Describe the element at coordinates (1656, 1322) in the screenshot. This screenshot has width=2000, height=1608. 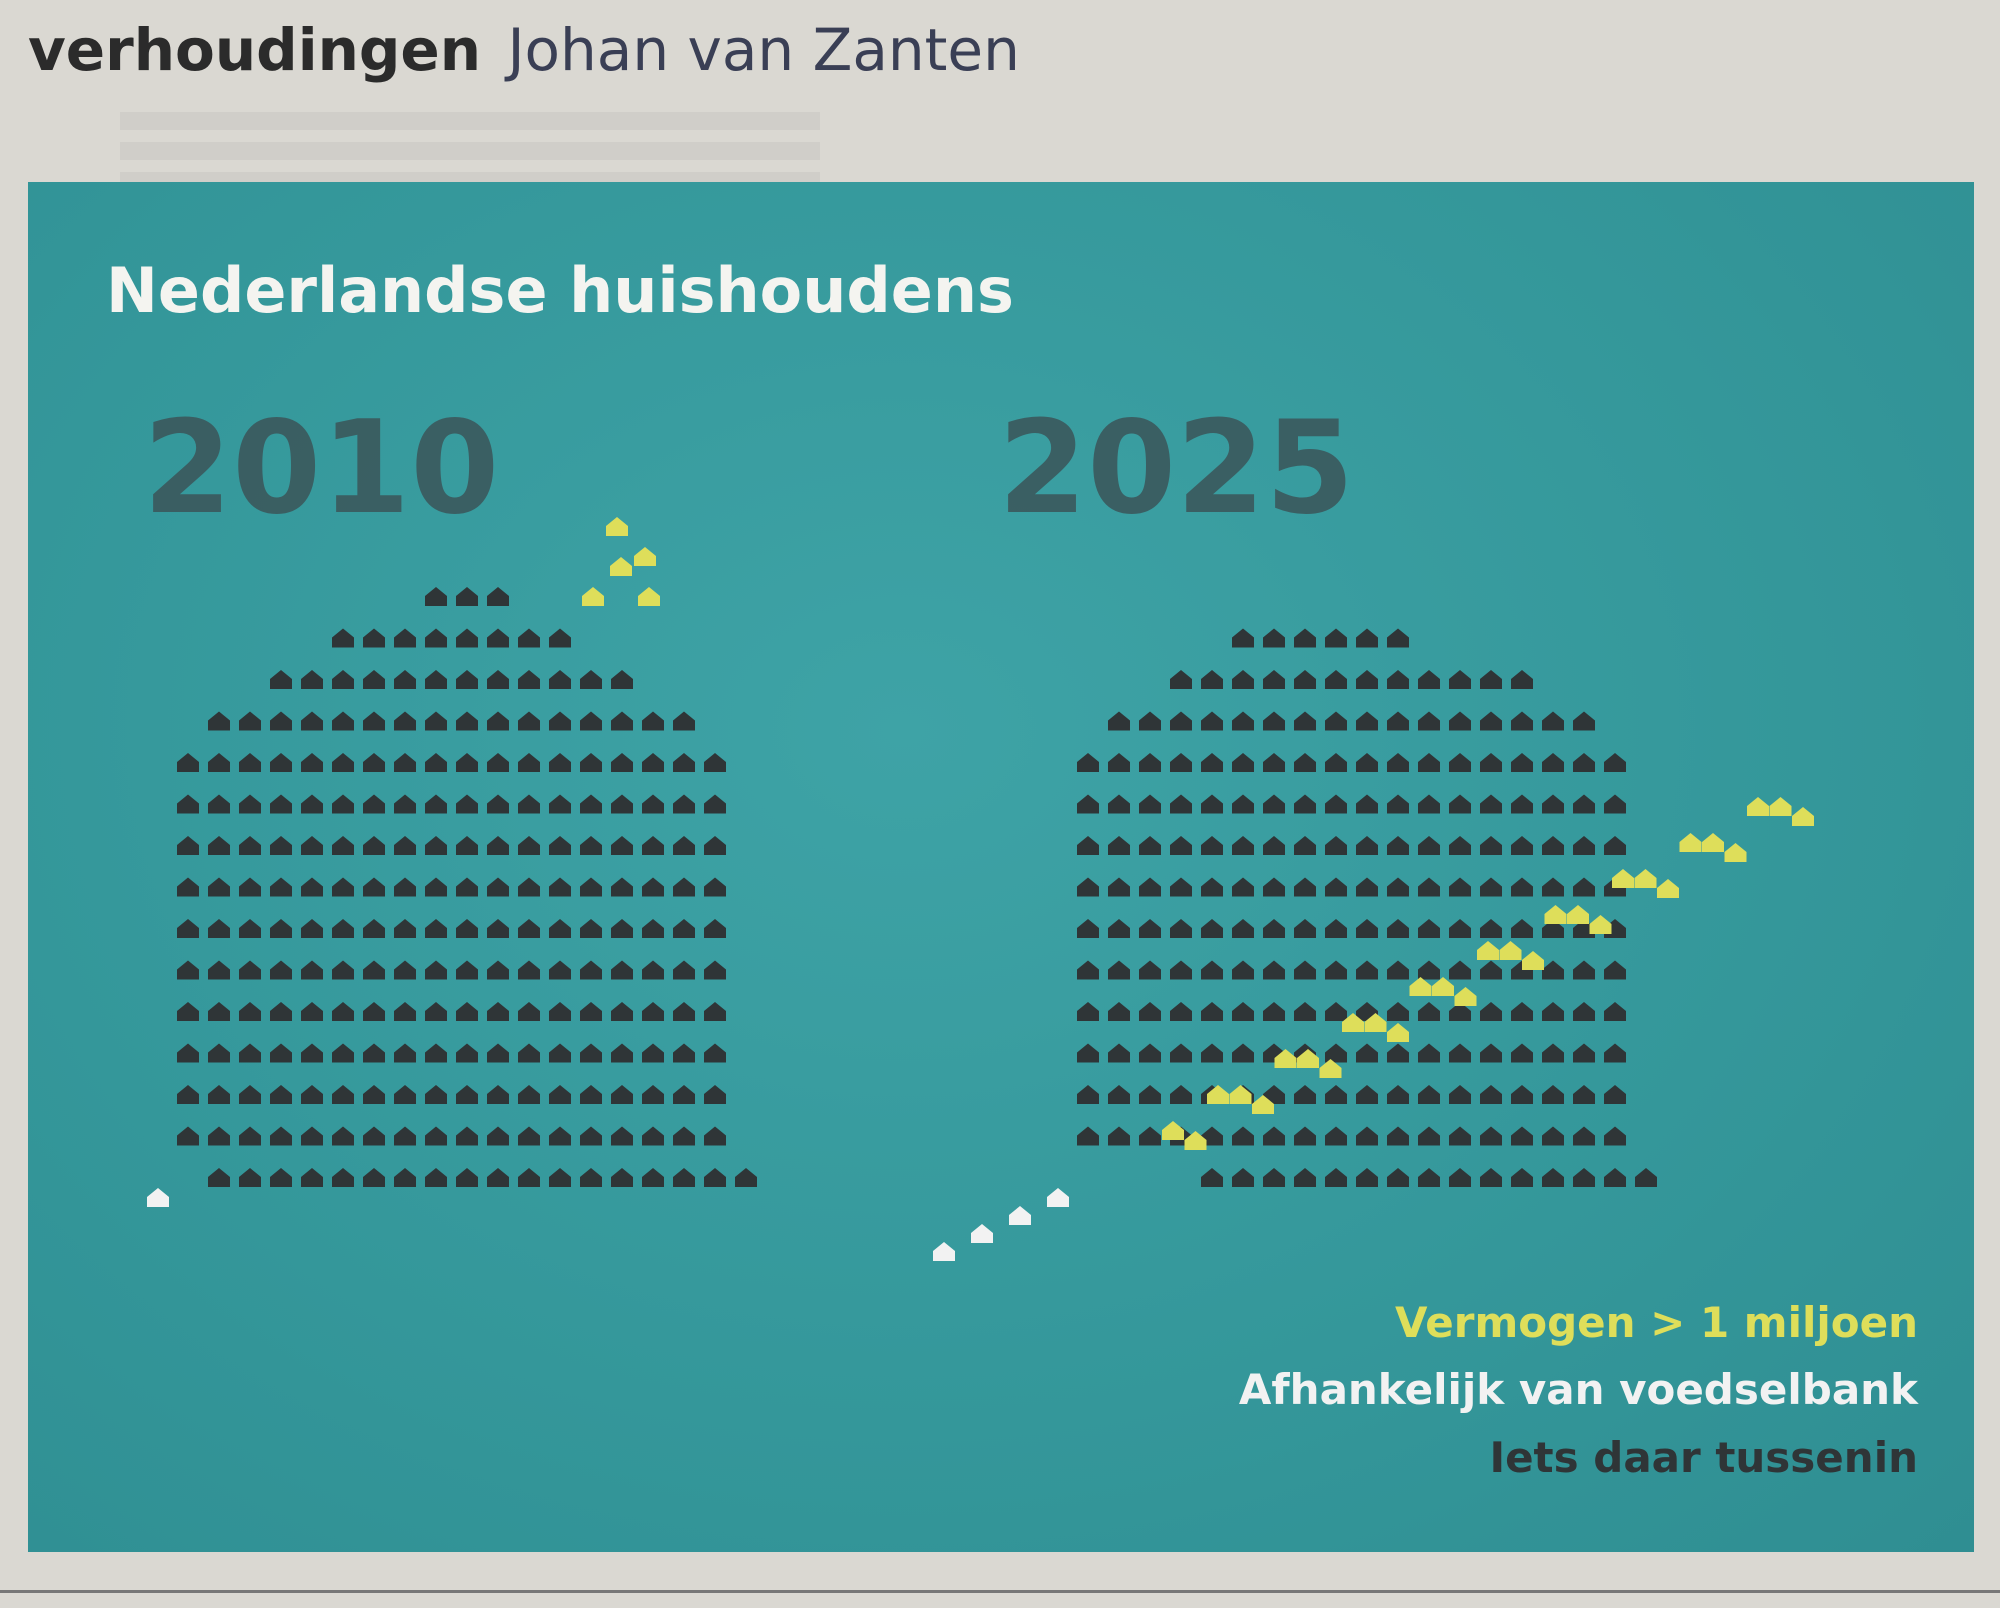
I see `legend-rich: Vermogen > 1 miljoen` at that location.